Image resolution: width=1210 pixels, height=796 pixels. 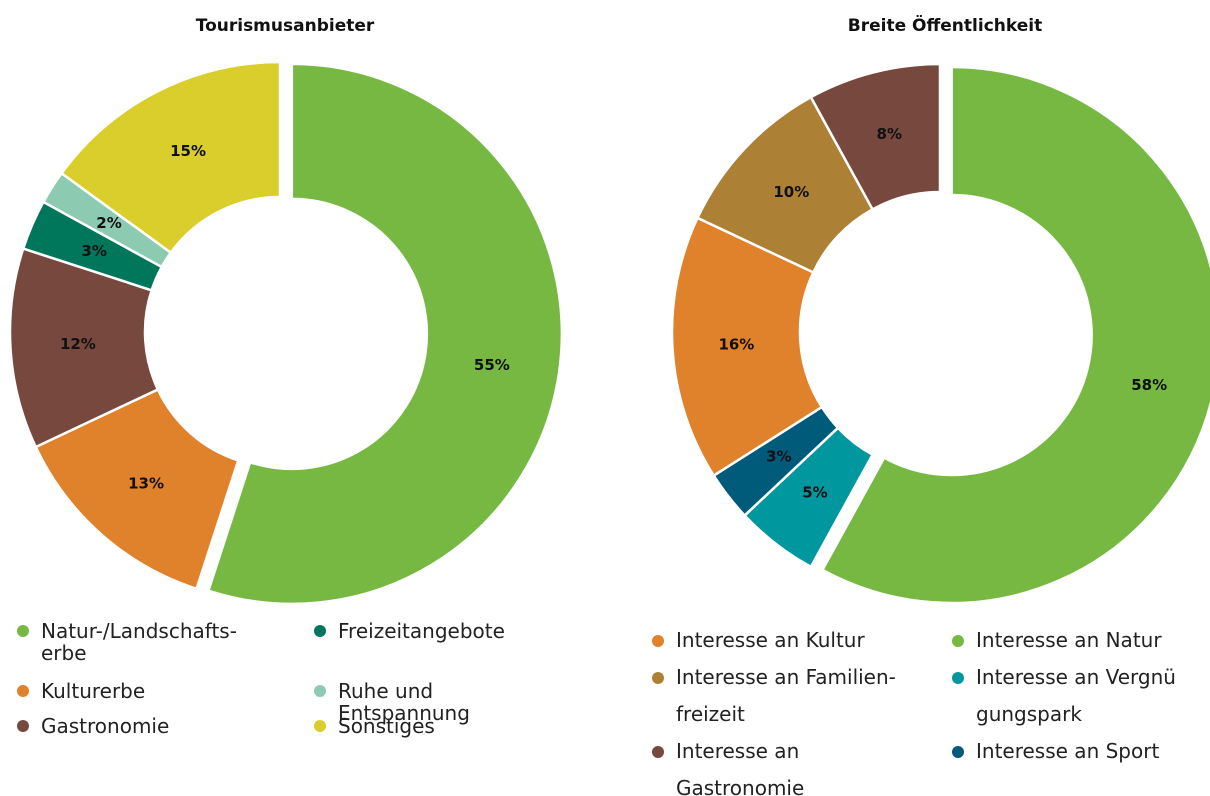 I want to click on legend-entry: Freizeitangebote, so click(x=408, y=631).